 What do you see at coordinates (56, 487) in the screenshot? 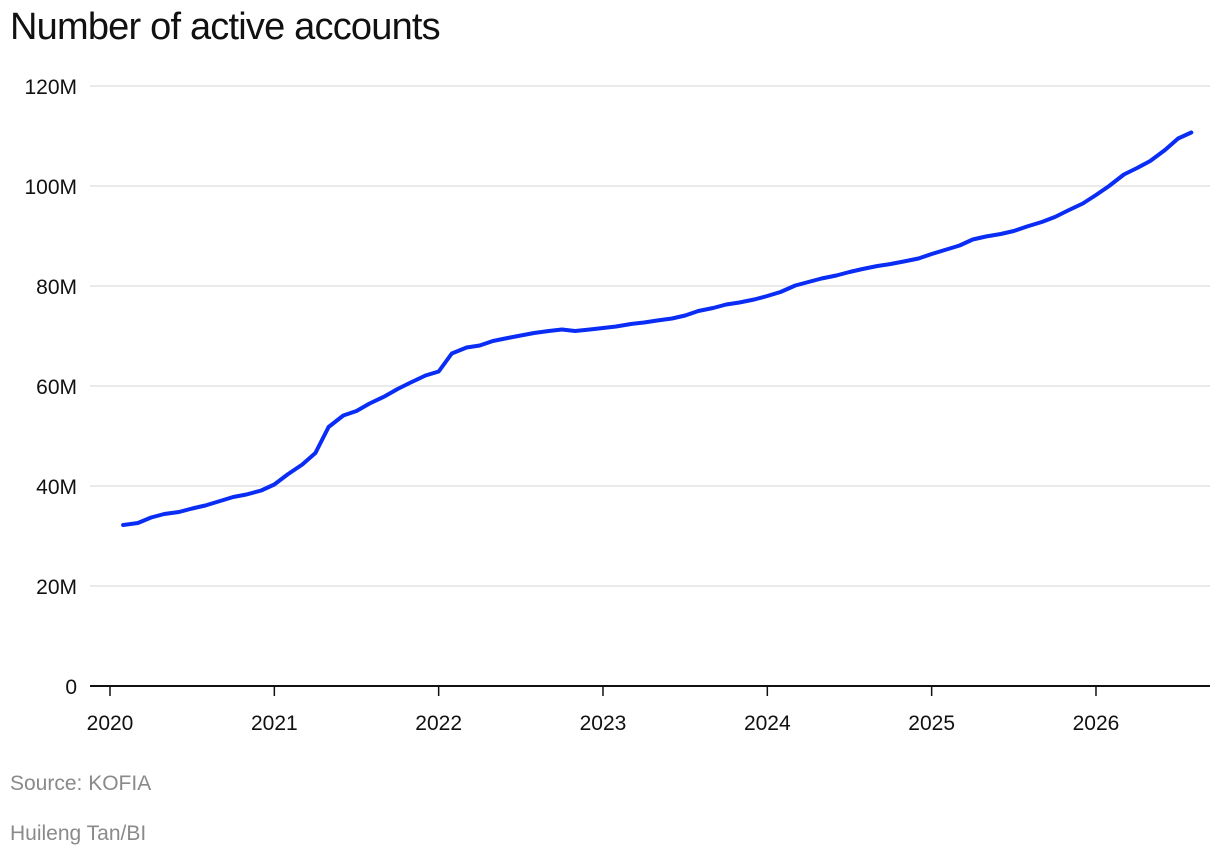
I see `y-tick-label: 40M` at bounding box center [56, 487].